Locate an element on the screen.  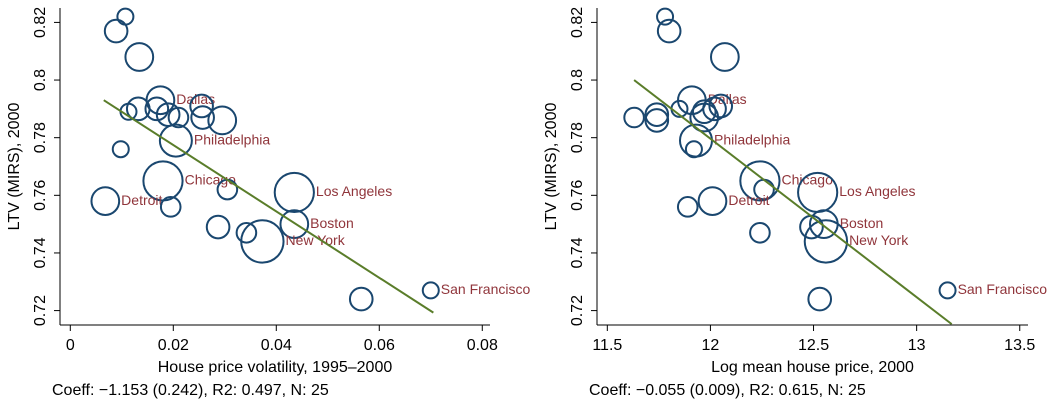
x-tick-label: 13.5 is located at coordinates (1019, 345).